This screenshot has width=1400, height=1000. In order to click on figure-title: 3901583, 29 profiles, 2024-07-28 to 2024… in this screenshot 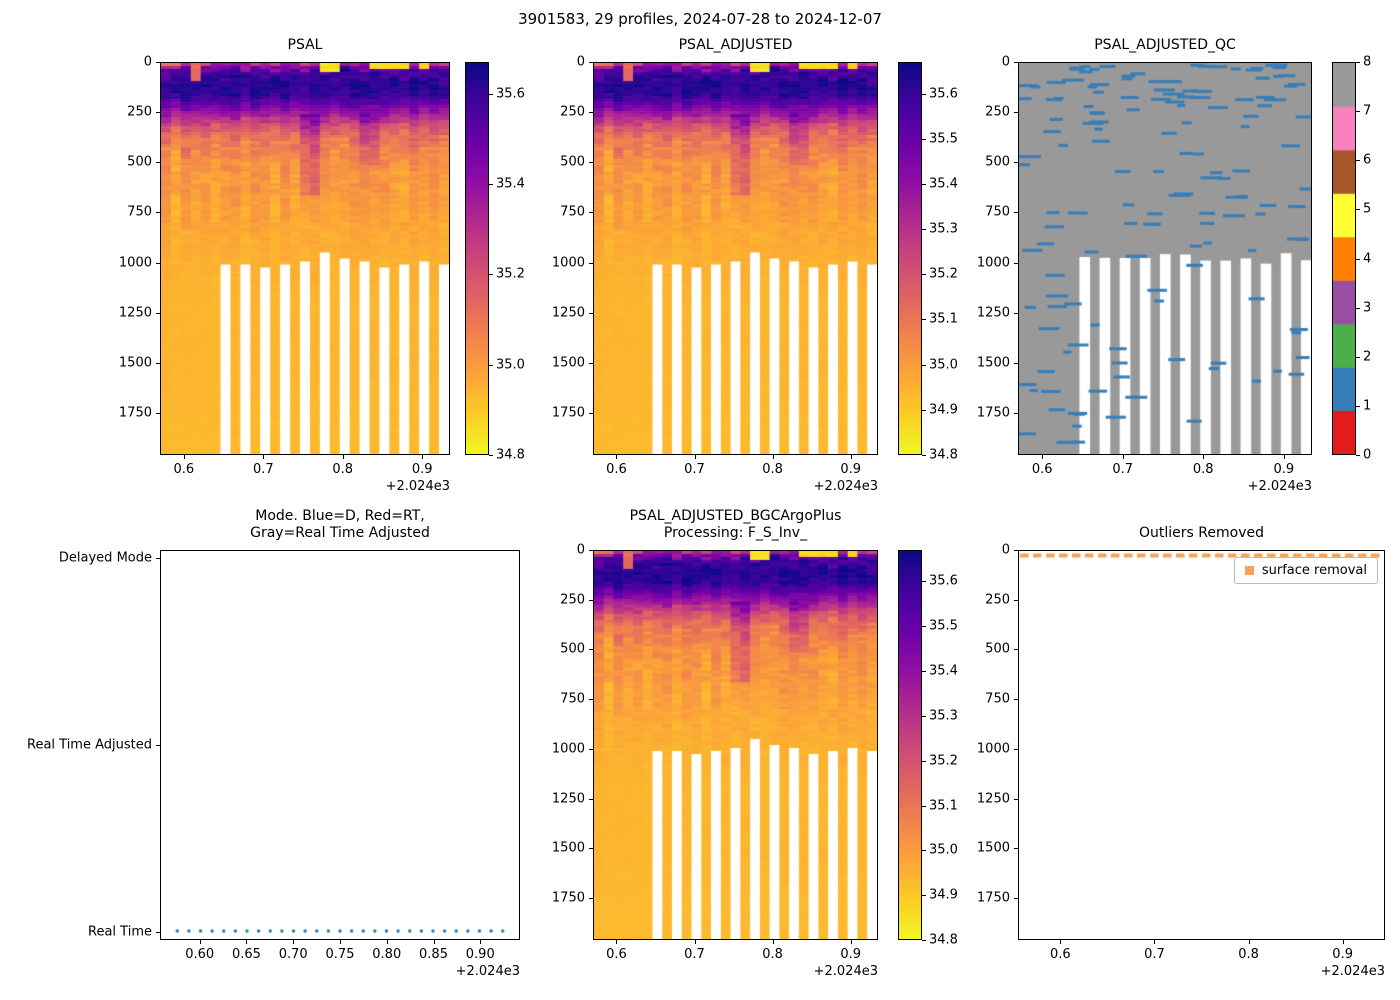, I will do `click(700, 19)`.